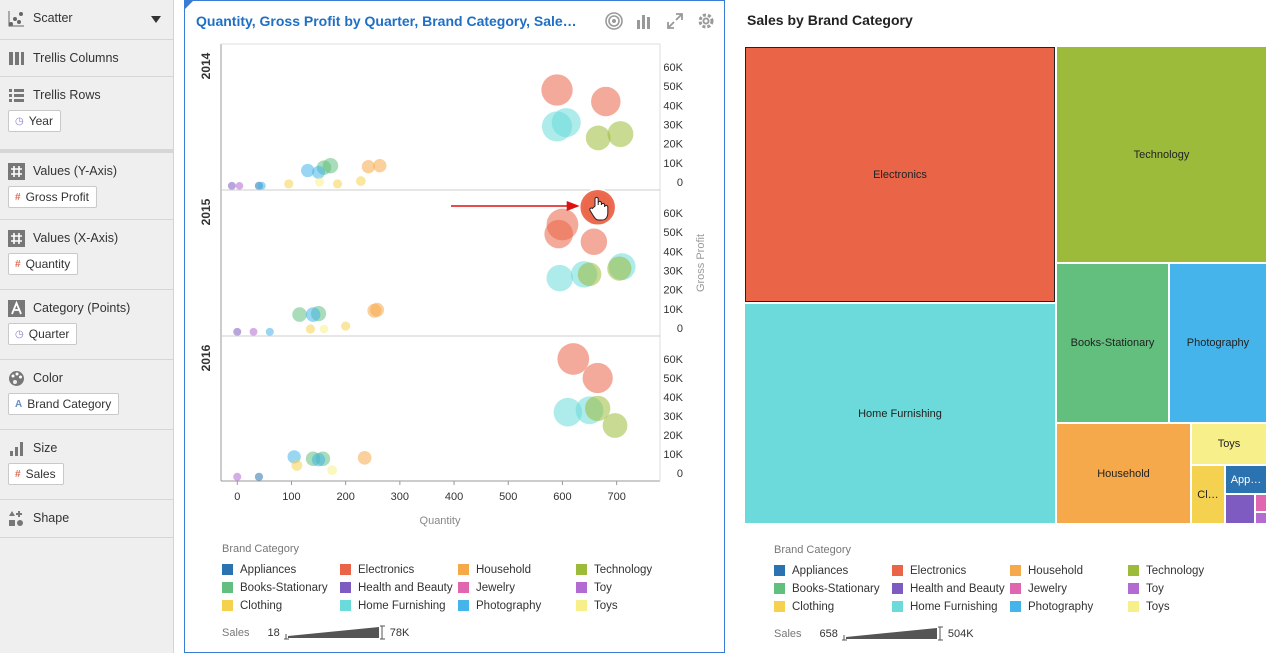  I want to click on field-pill: # Sales, so click(36, 474).